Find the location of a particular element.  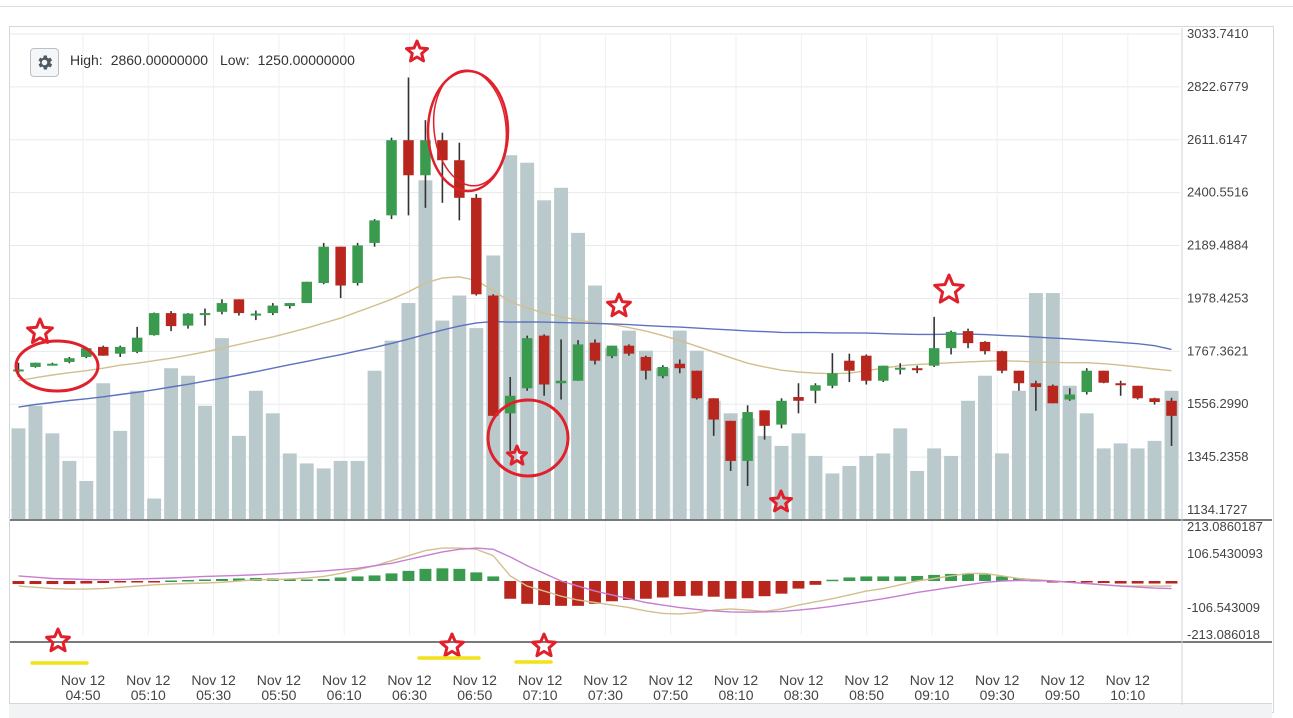

circle-annotation is located at coordinates (57, 366).